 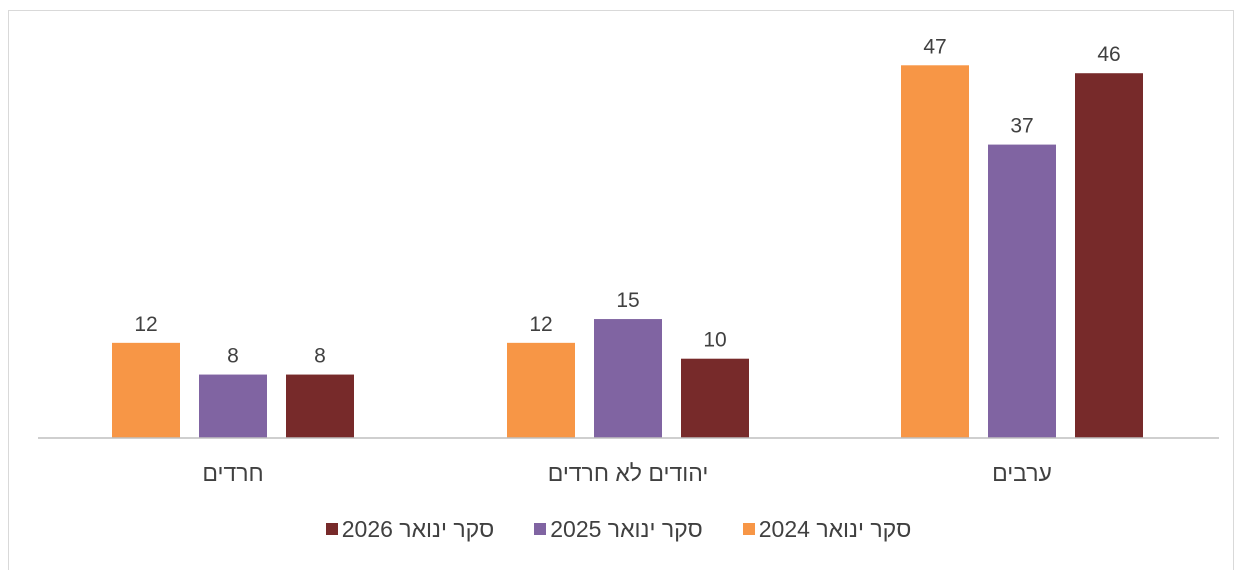 I want to click on value-label-0-1: 37, so click(x=1021, y=126).